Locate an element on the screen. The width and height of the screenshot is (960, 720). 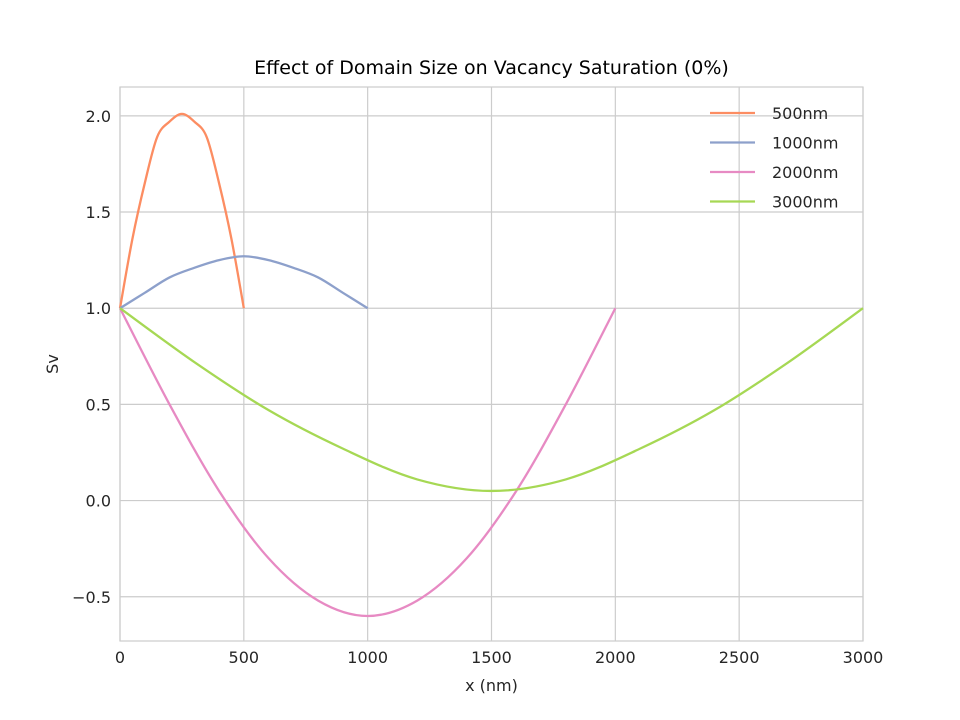
x-tick-label: 2000 is located at coordinates (615, 657).